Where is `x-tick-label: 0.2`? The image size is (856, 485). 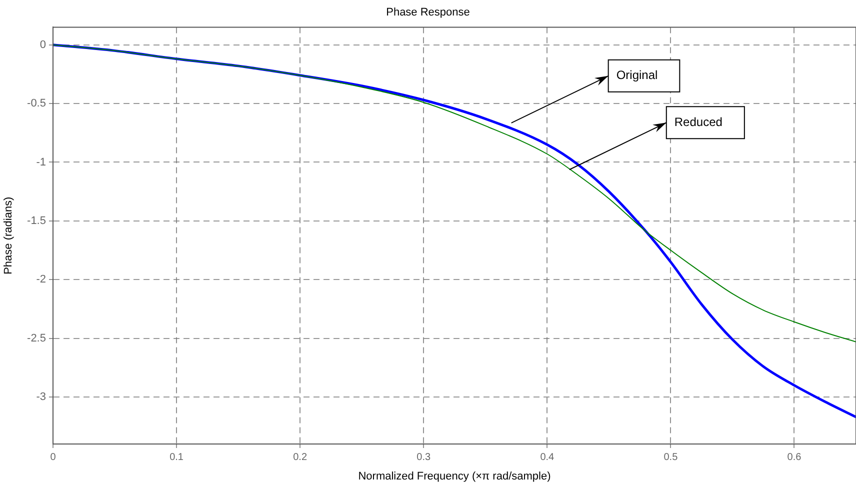
x-tick-label: 0.2 is located at coordinates (300, 457).